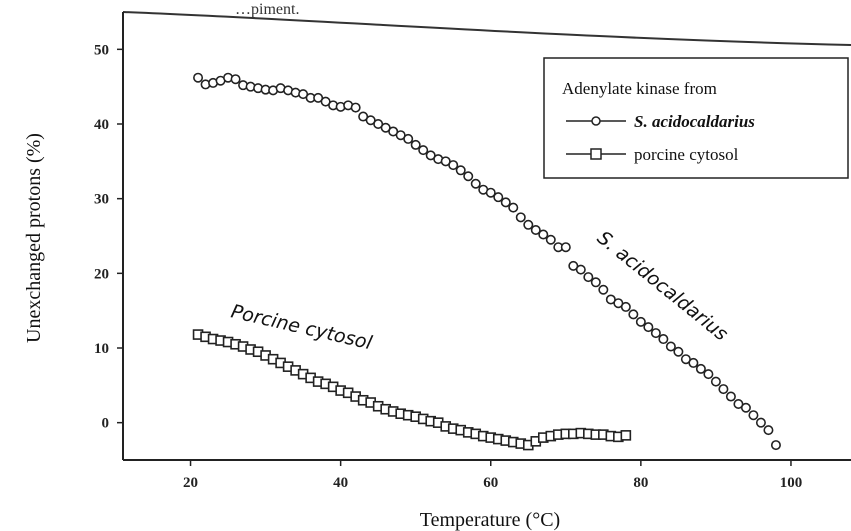 Image resolution: width=851 pixels, height=531 pixels. Describe the element at coordinates (791, 483) in the screenshot. I see `x-tick-label: 100` at that location.